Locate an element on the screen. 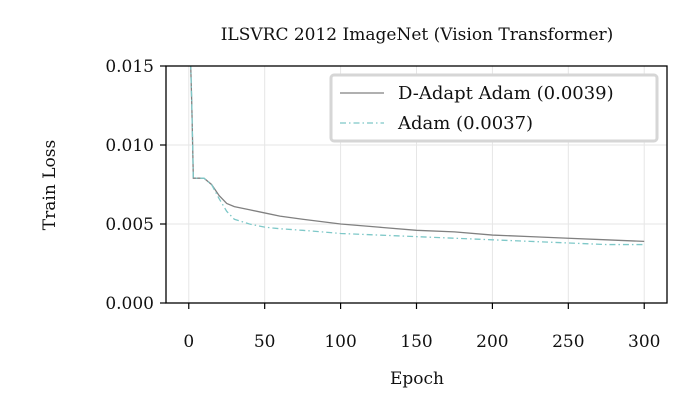 This screenshot has height=420, width=690. y-axis-ticks: 0.000 0.005 0.010 0.015 is located at coordinates (135, 185).